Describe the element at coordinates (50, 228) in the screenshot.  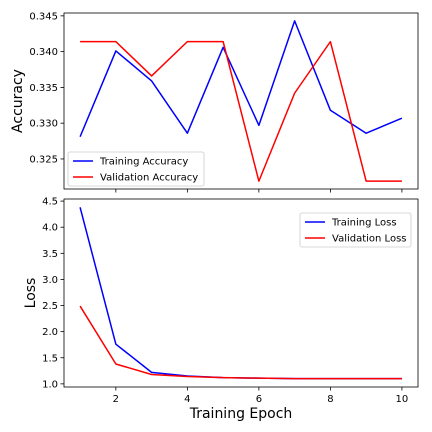
I see `y-tick-label: 4.0` at that location.